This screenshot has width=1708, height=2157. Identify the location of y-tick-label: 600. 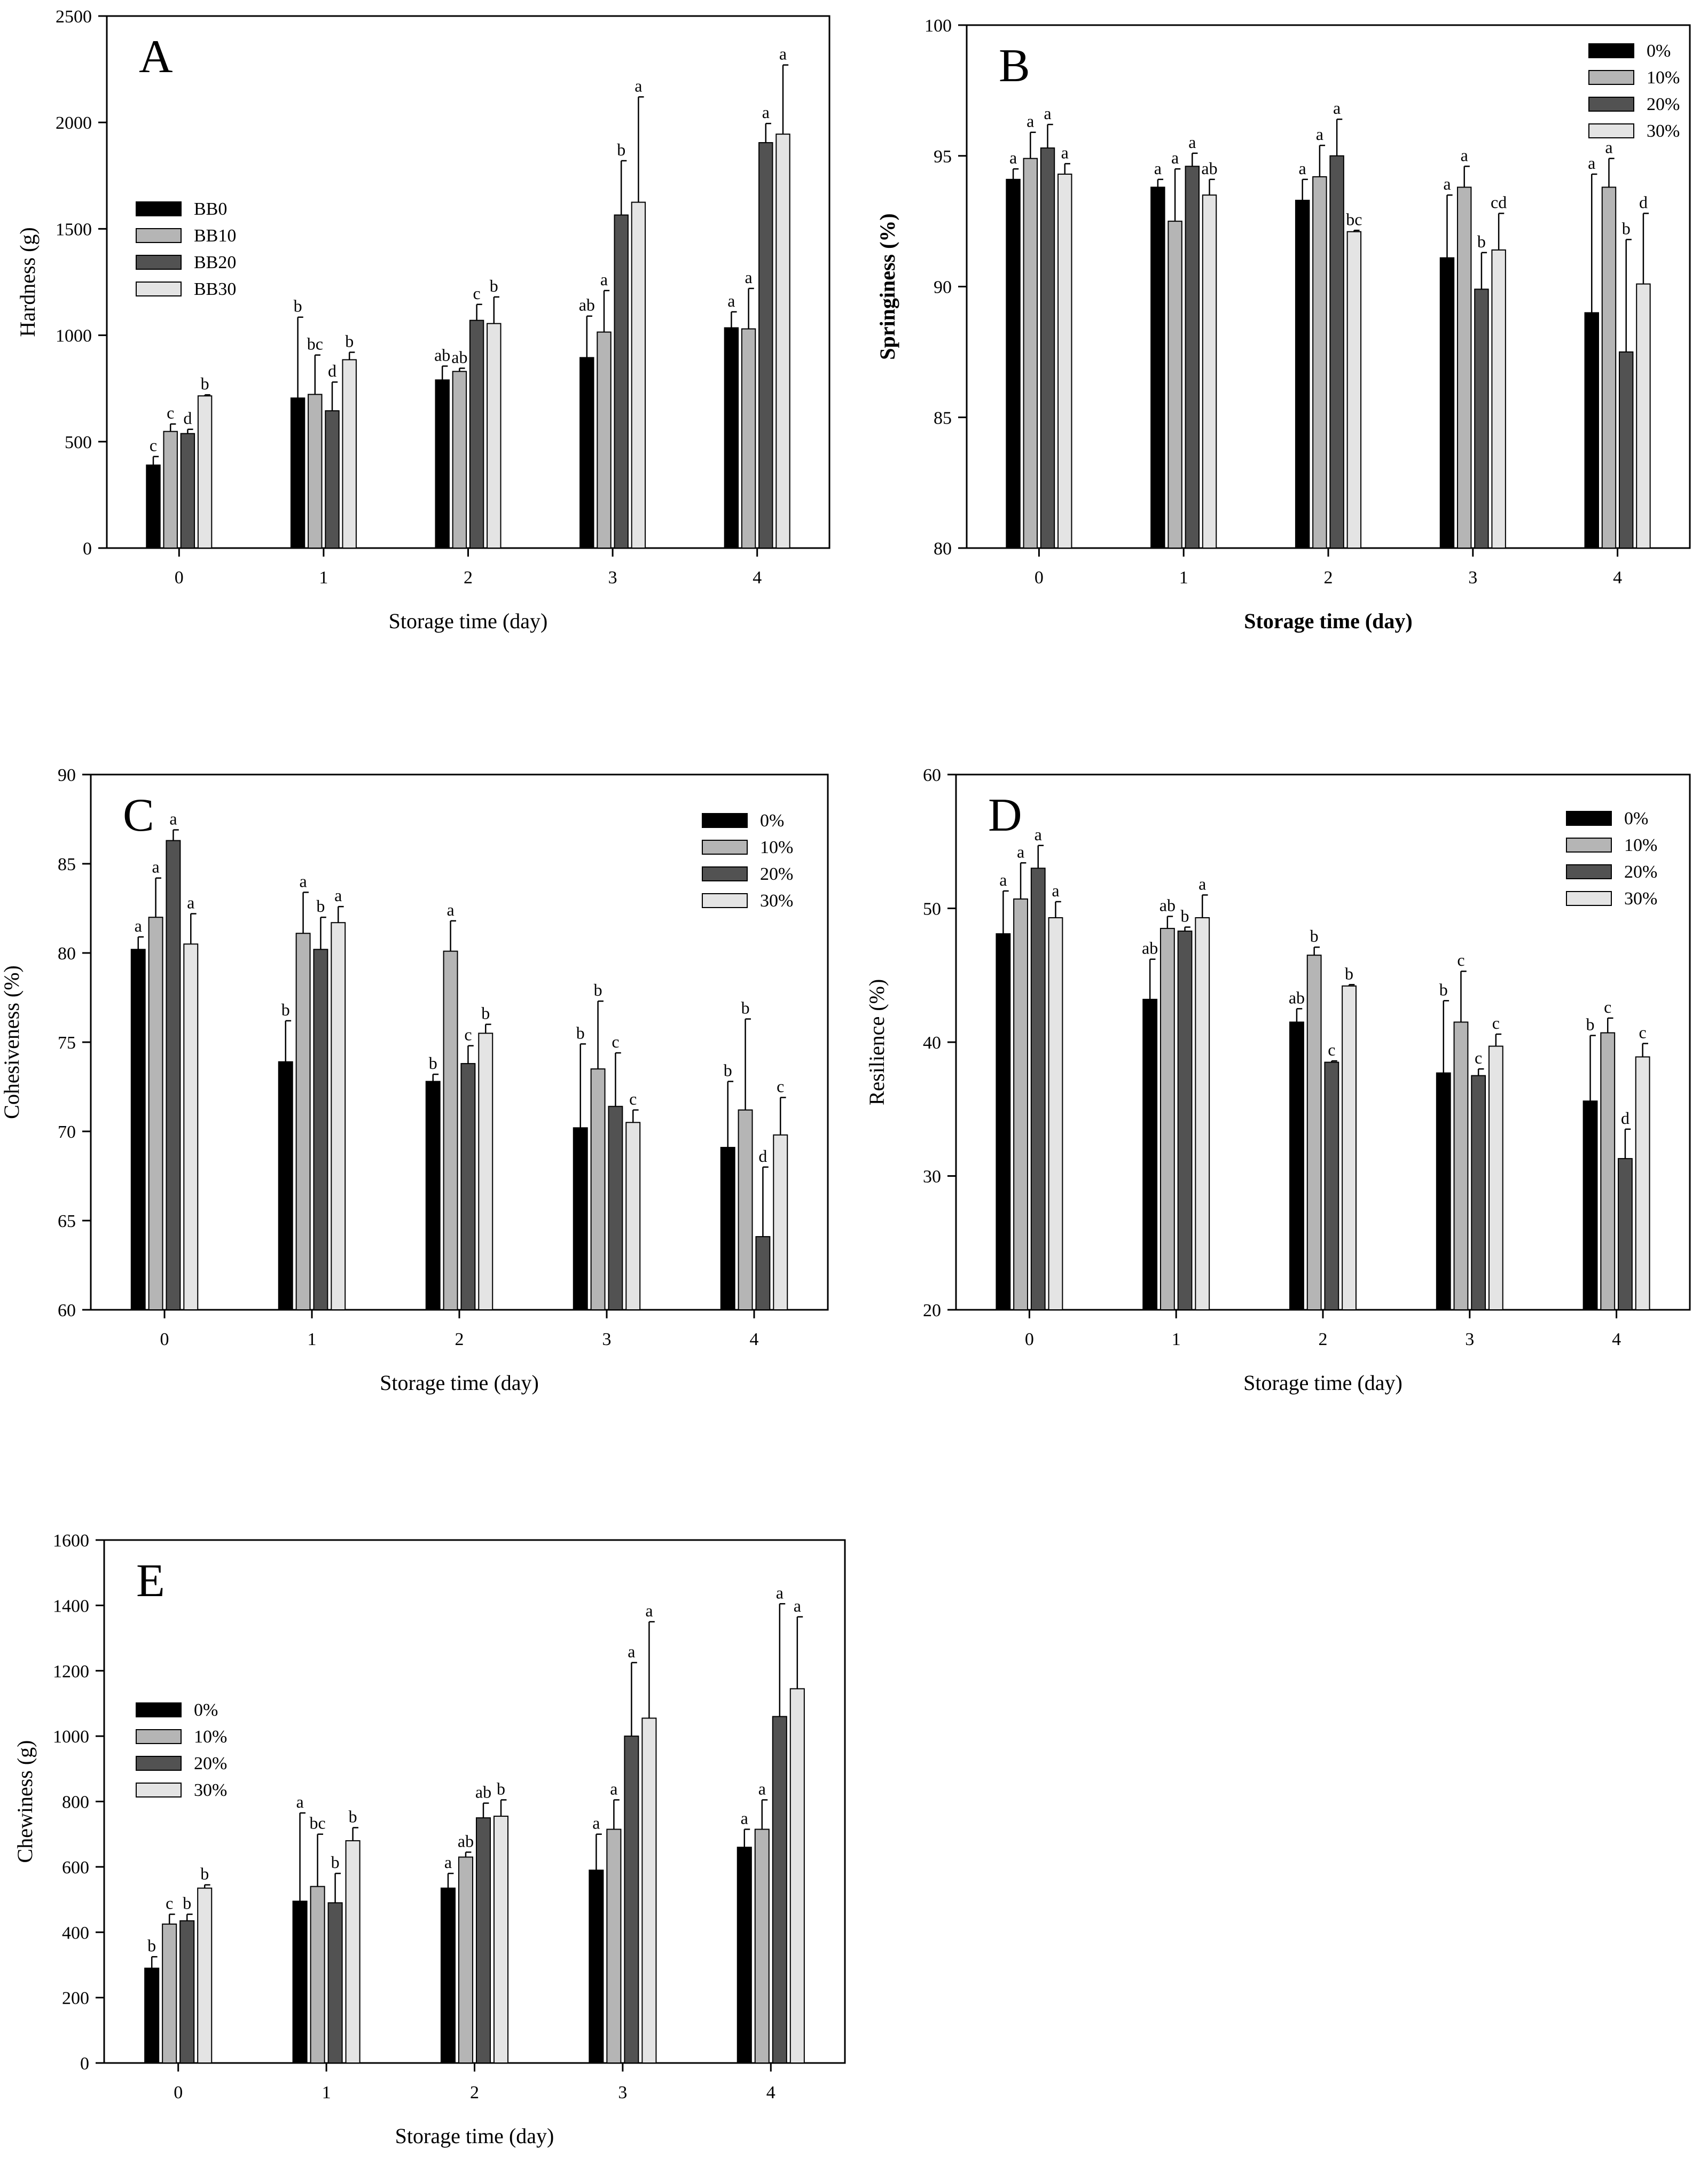
(76, 1868).